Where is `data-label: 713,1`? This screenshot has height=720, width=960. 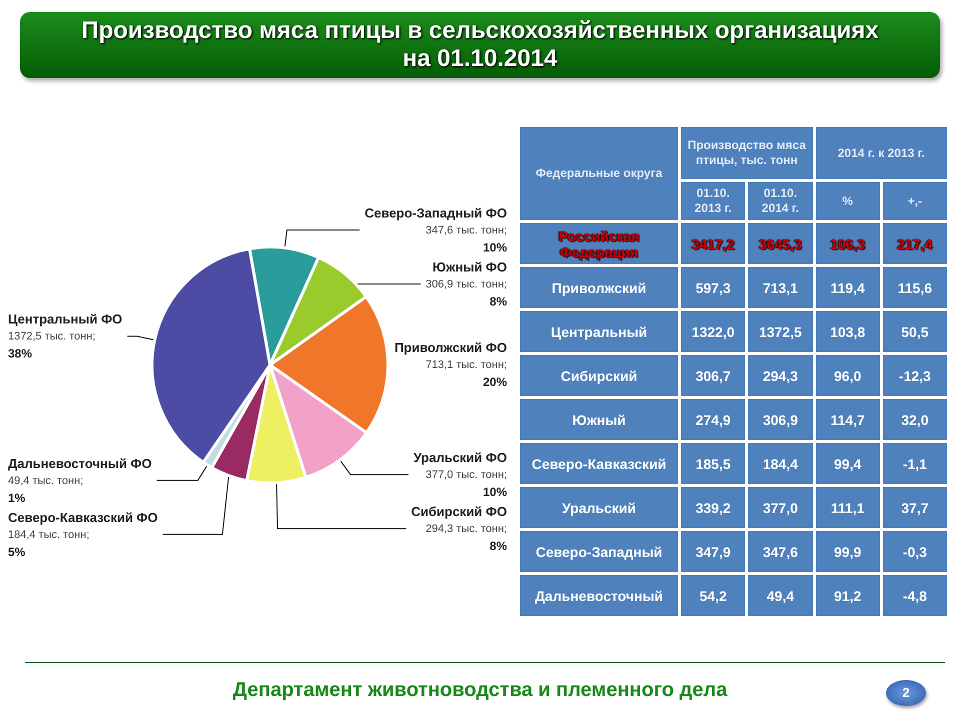 data-label: 713,1 is located at coordinates (780, 287).